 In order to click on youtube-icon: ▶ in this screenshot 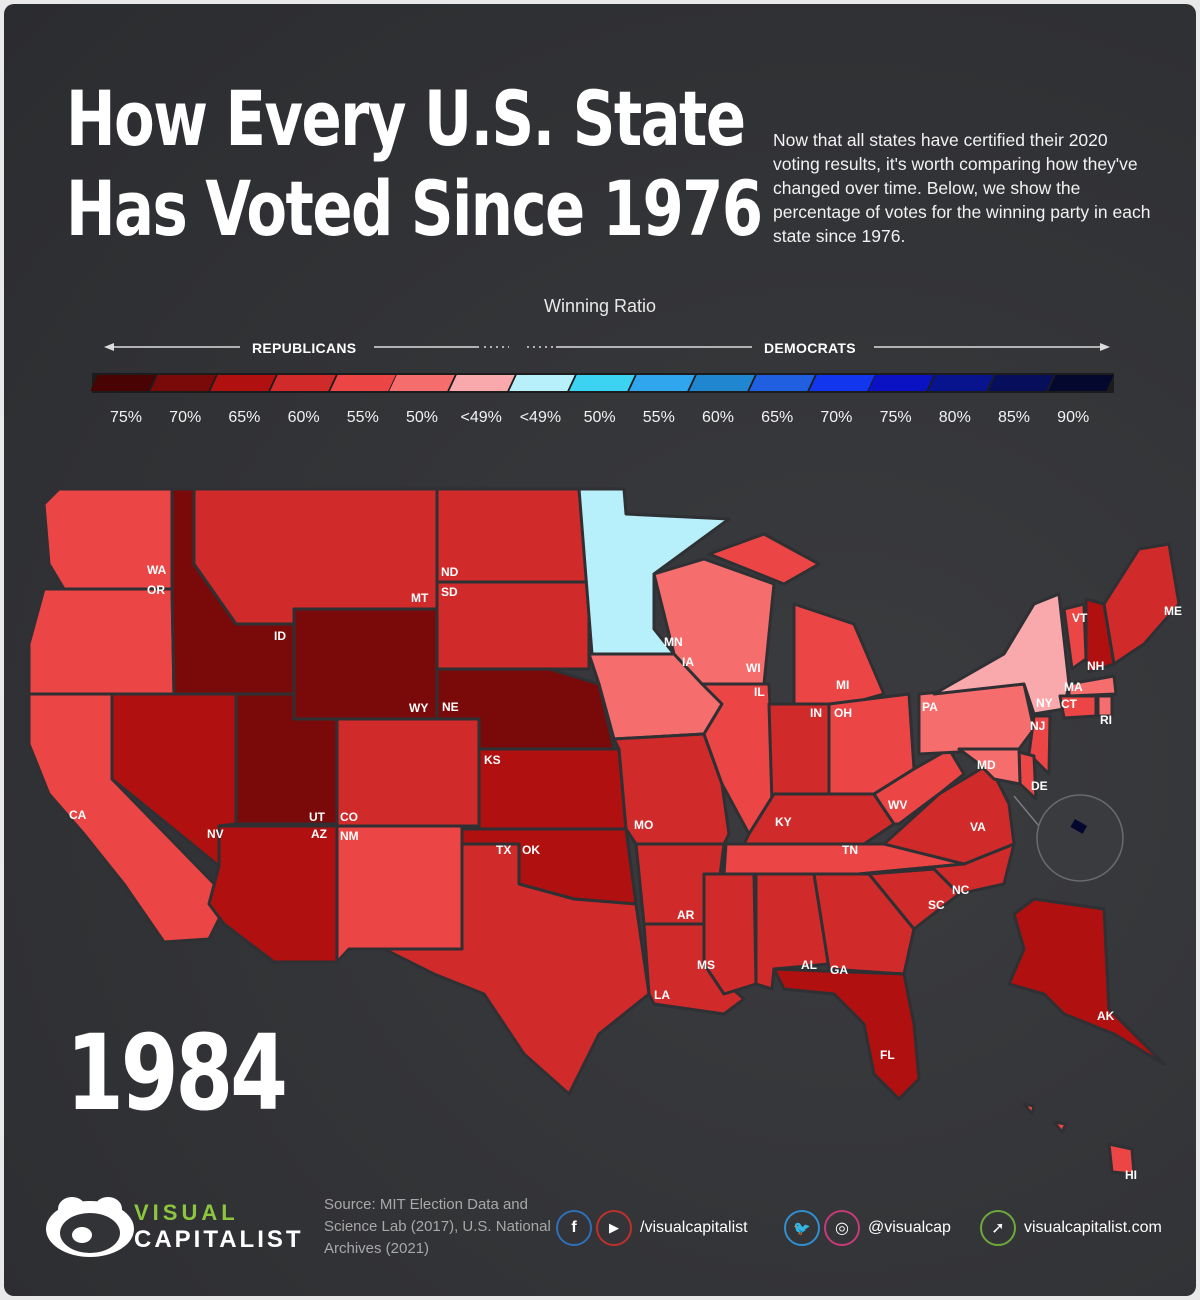, I will do `click(614, 1228)`.